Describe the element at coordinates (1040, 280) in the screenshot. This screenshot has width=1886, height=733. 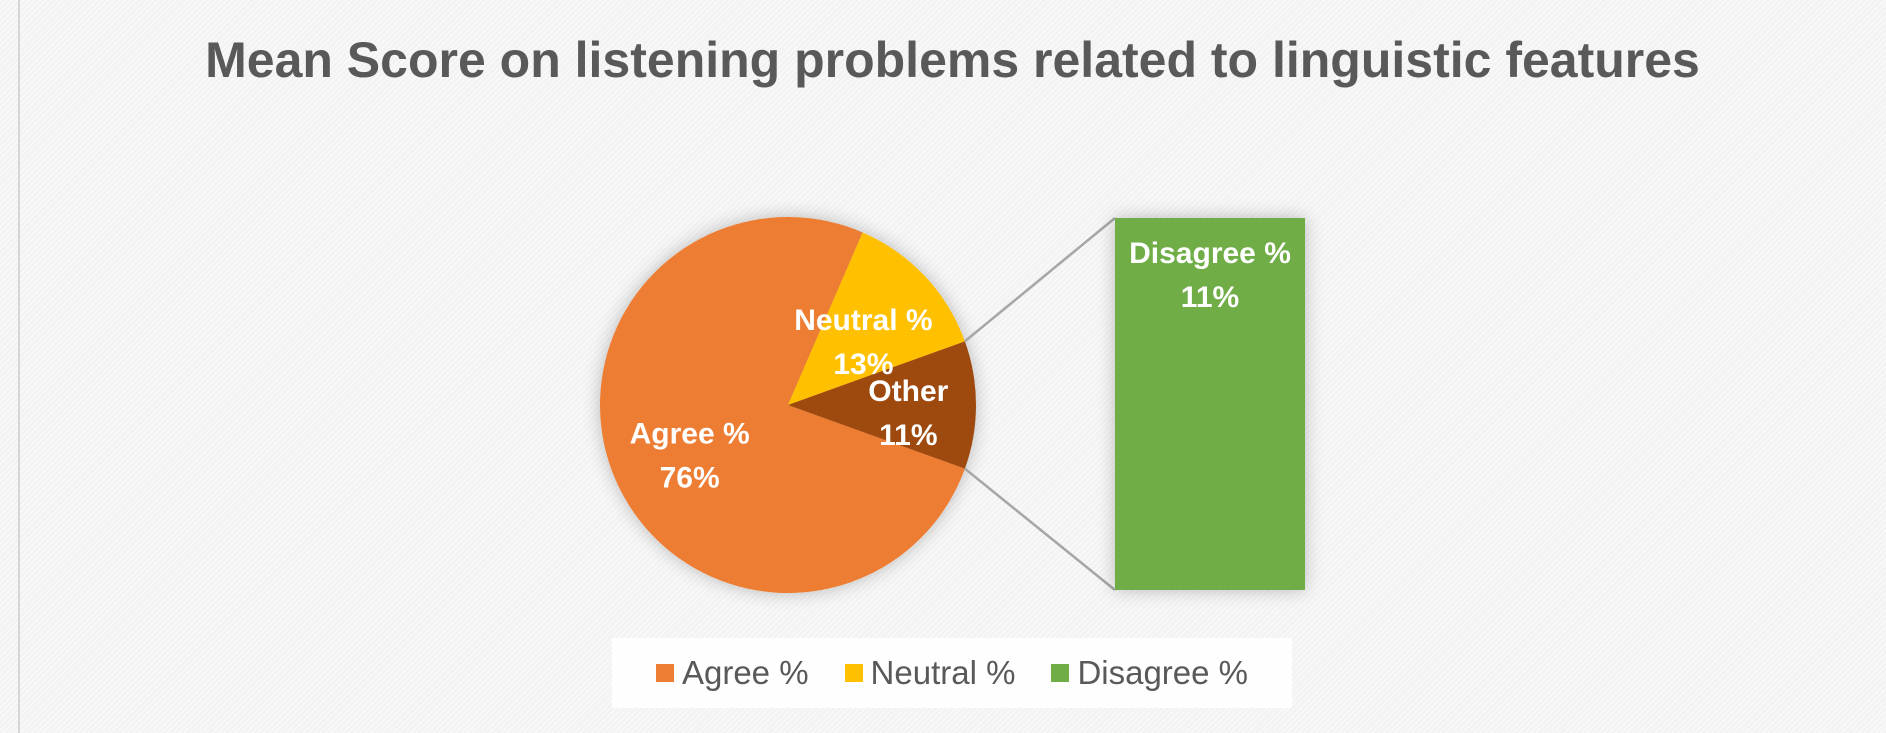
I see `connector-line-top` at that location.